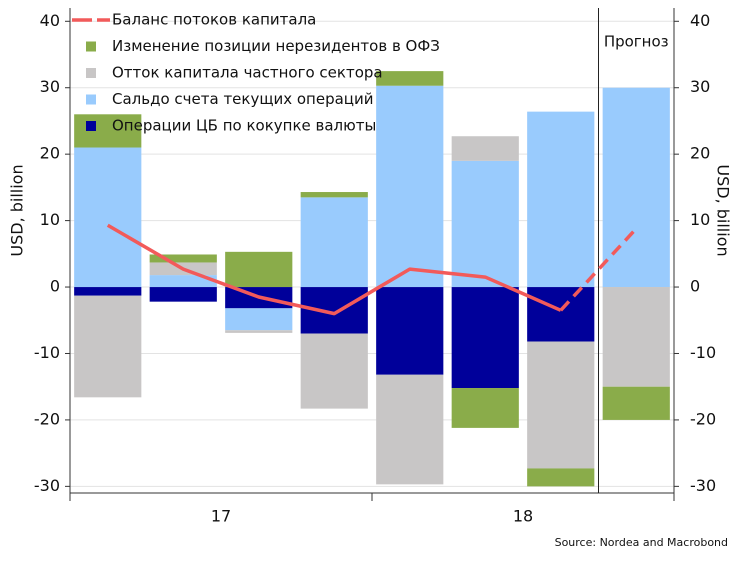 The width and height of the screenshot is (740, 565). Describe the element at coordinates (47, 352) in the screenshot. I see `y-tick-label: -10` at that location.